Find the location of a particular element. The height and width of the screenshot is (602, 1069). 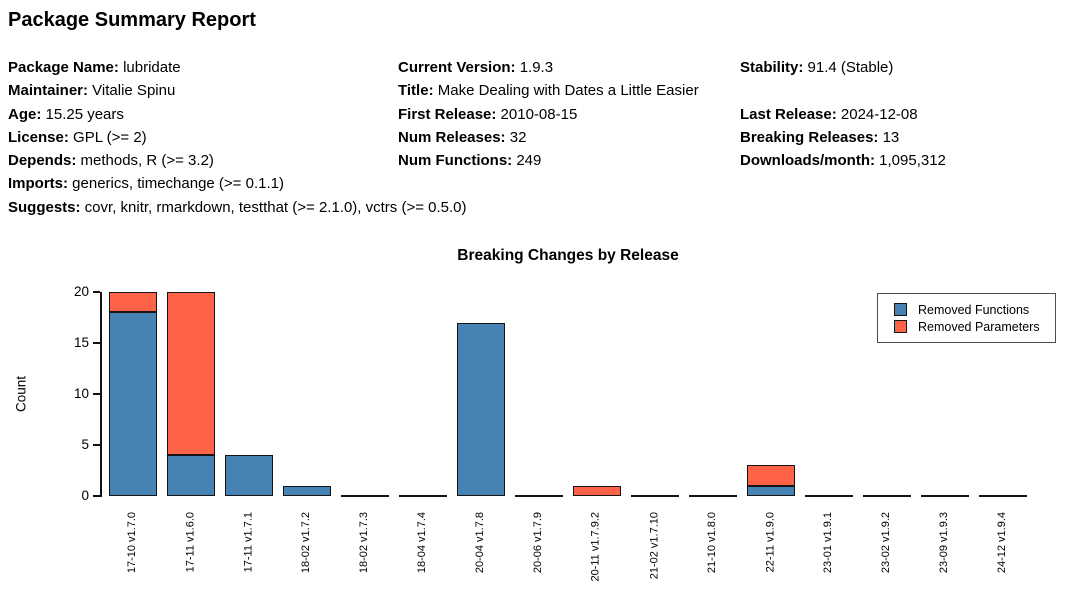

legend-label: Removed Functions is located at coordinates (974, 309).